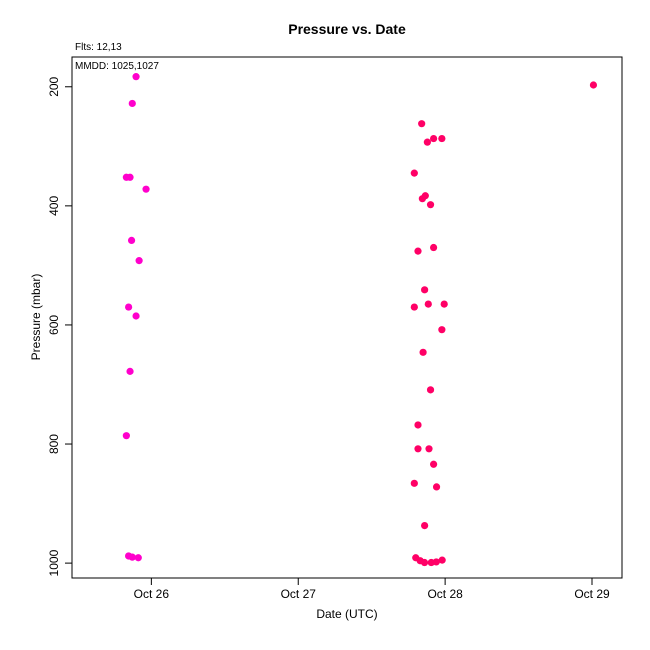 This screenshot has width=650, height=650. What do you see at coordinates (98, 47) in the screenshot?
I see `flights-annotation: Flts: 12,13` at bounding box center [98, 47].